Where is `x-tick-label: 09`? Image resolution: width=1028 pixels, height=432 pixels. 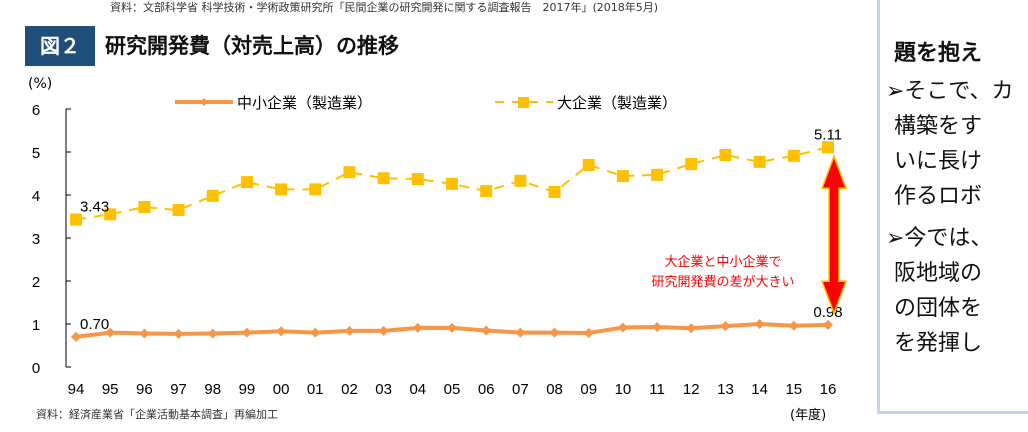
x-tick-label: 09 is located at coordinates (588, 389).